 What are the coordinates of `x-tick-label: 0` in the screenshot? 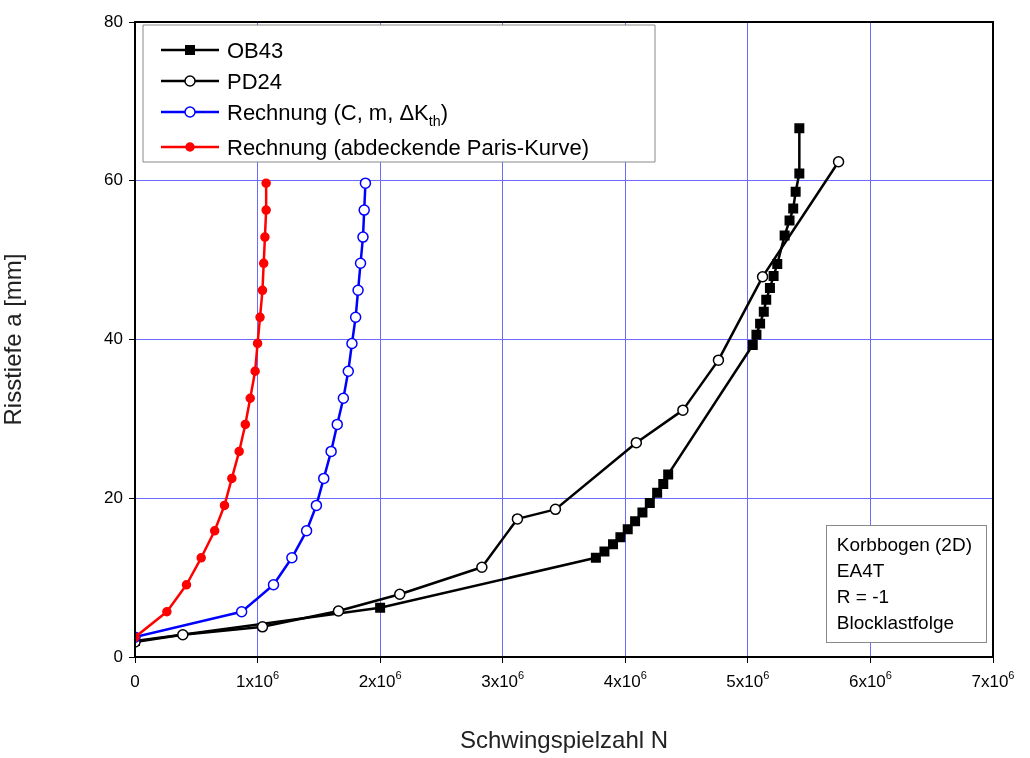 It's located at (135, 681).